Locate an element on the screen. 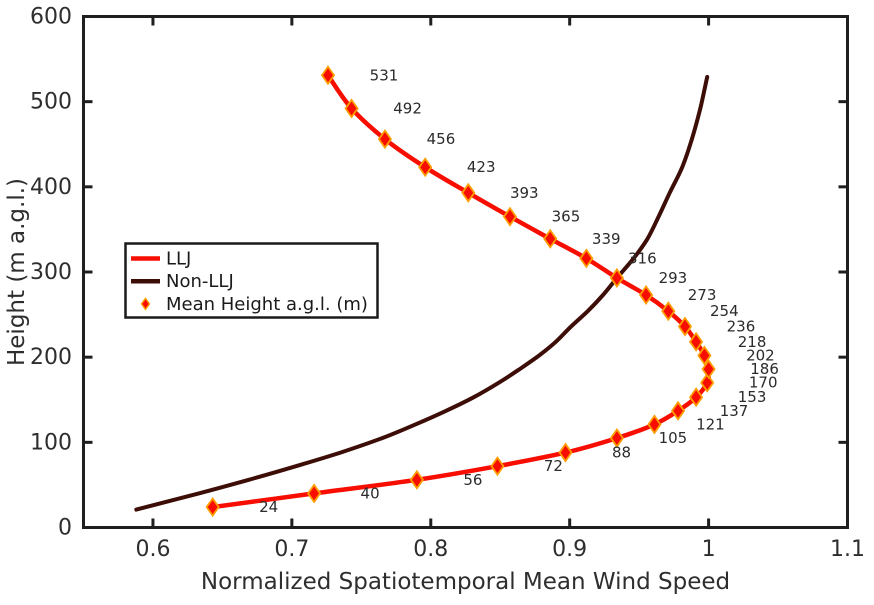 This screenshot has height=605, width=874. point-height-label: 365 is located at coordinates (566, 217).